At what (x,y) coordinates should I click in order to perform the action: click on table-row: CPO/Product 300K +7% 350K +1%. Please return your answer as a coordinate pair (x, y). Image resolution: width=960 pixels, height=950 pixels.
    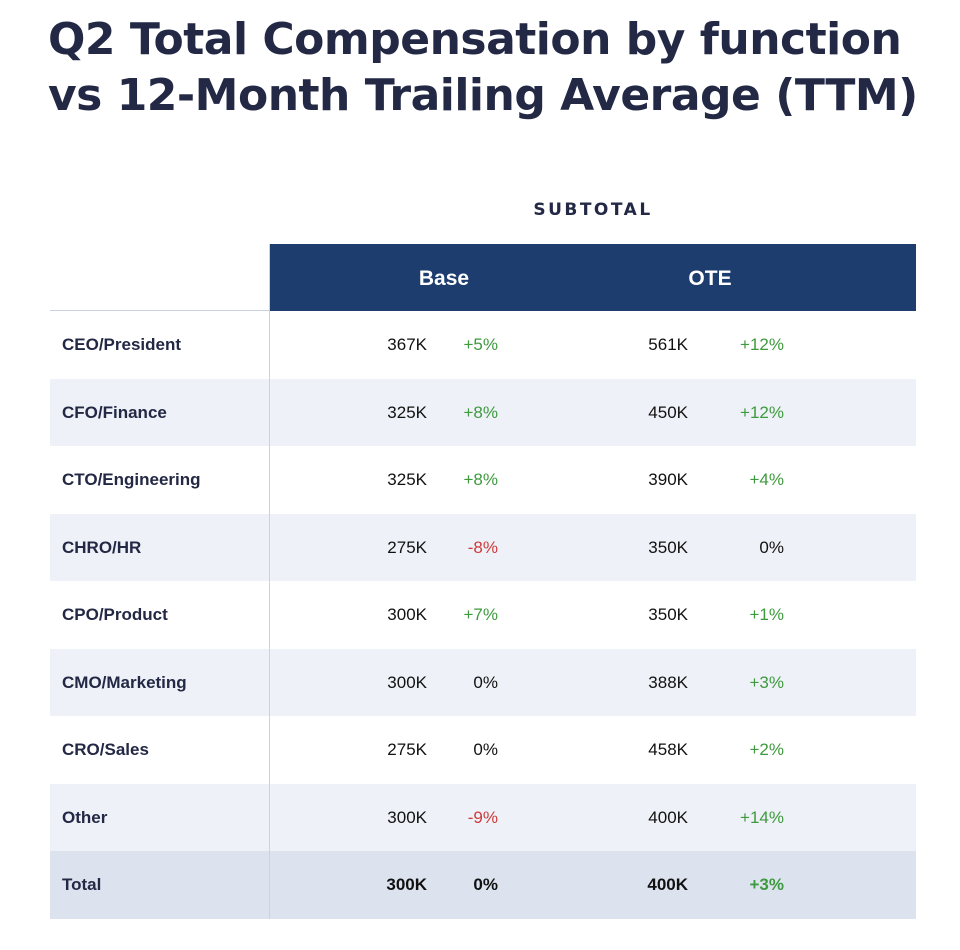
    Looking at the image, I should click on (483, 615).